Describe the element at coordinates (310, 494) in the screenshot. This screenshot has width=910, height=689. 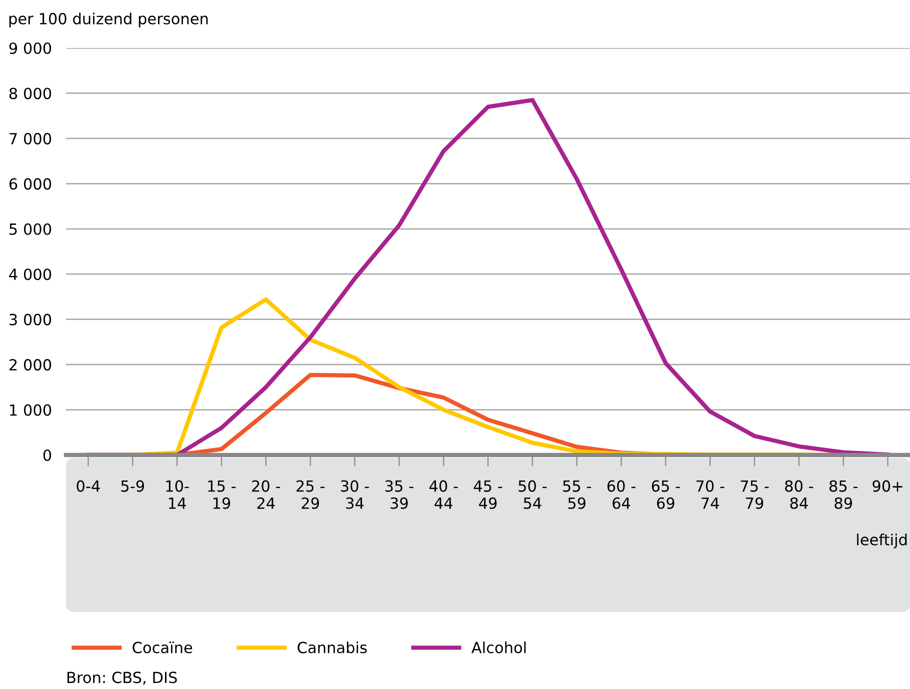
I see `x-tick-label: 25 - 29` at that location.